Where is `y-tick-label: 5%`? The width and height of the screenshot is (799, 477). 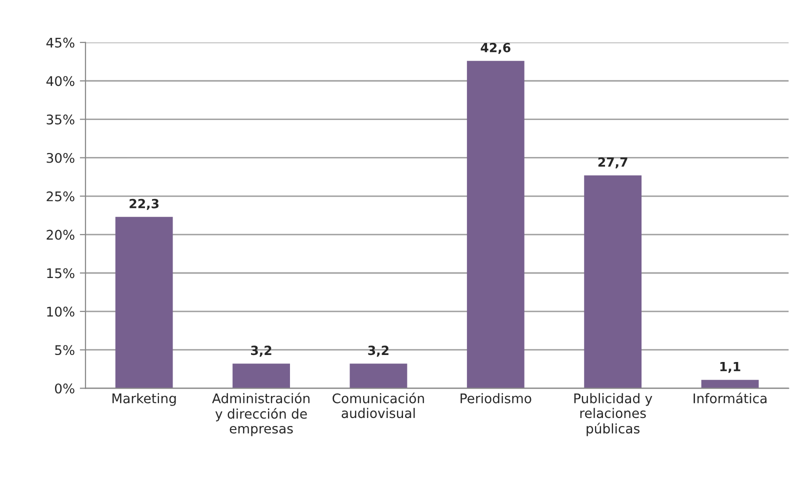 y-tick-label: 5% is located at coordinates (64, 350).